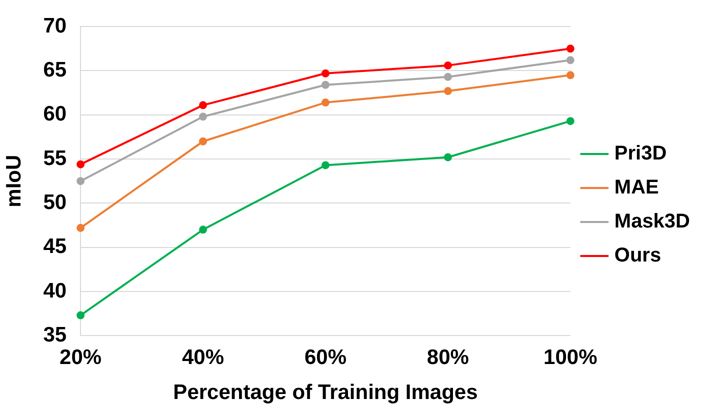 The image size is (710, 408). Describe the element at coordinates (203, 357) in the screenshot. I see `x-tick-label: 40%` at that location.